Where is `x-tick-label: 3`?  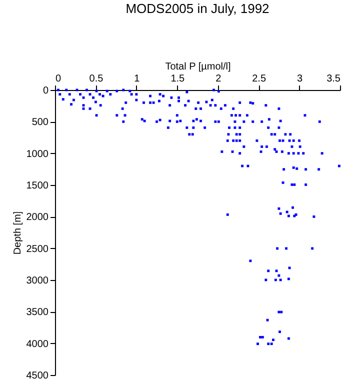
x-tick-label: 3 is located at coordinates (300, 79).